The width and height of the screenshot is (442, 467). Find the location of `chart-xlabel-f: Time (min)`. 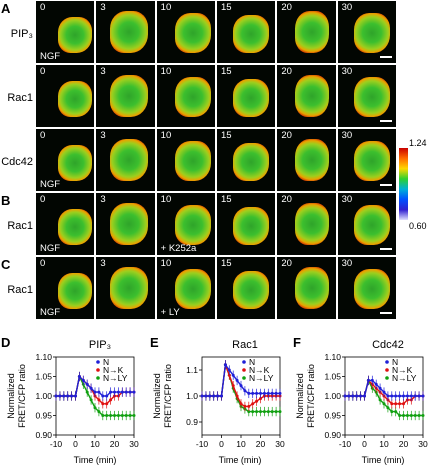

chart-xlabel-f: Time (min) is located at coordinates (383, 460).